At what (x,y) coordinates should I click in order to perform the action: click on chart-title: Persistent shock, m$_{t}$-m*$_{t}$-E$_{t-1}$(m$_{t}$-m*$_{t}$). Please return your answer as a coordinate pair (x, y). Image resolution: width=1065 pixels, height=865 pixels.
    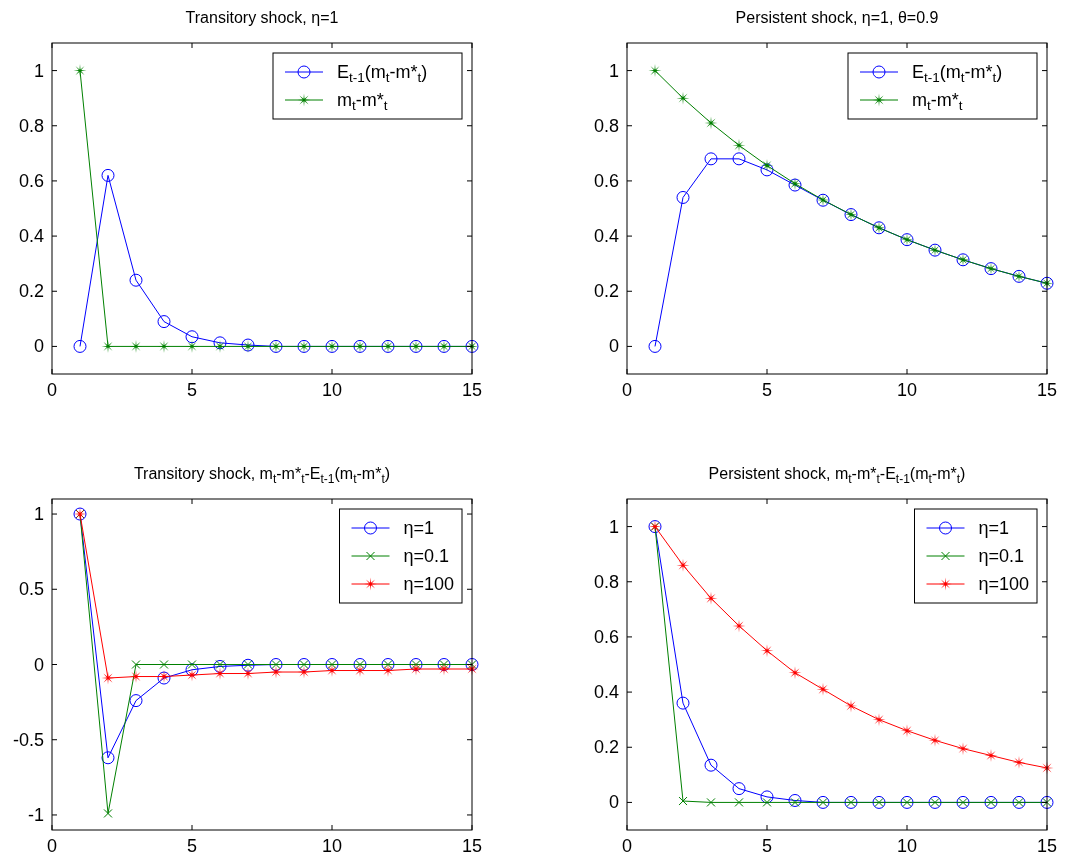
    Looking at the image, I should click on (837, 475).